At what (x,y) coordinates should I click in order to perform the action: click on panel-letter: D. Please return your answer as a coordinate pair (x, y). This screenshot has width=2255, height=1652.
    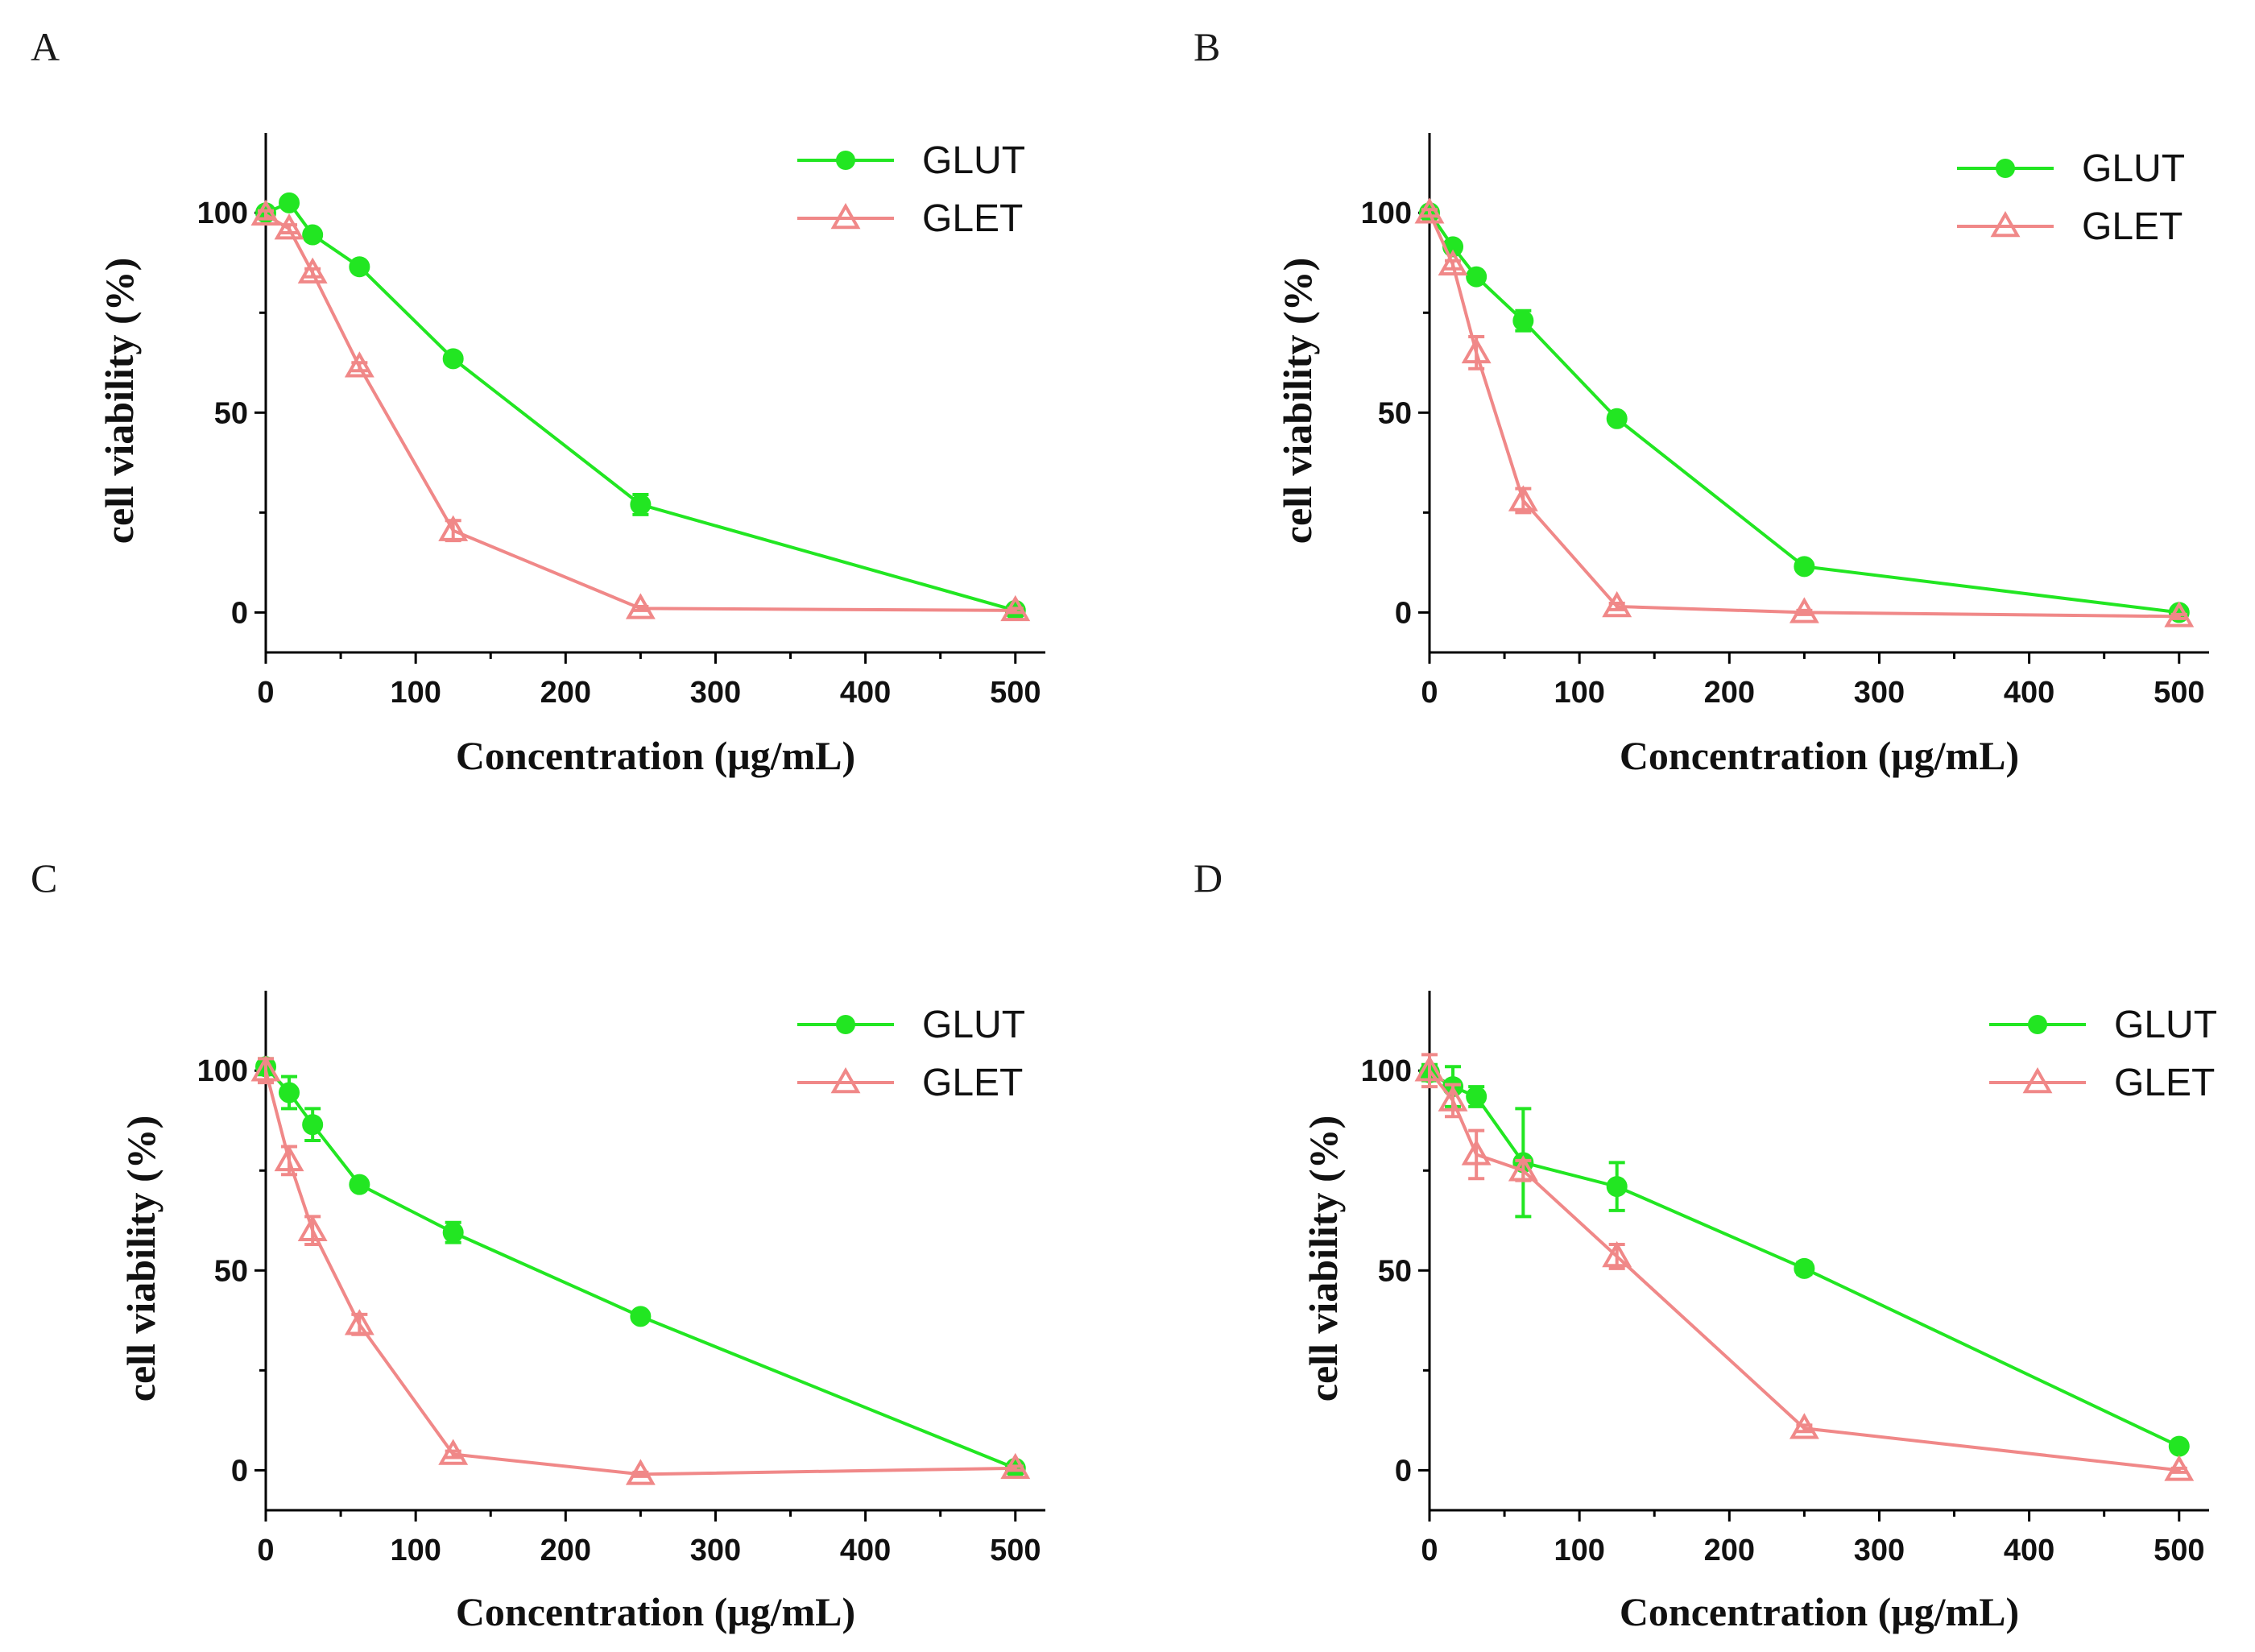
    Looking at the image, I should click on (1208, 878).